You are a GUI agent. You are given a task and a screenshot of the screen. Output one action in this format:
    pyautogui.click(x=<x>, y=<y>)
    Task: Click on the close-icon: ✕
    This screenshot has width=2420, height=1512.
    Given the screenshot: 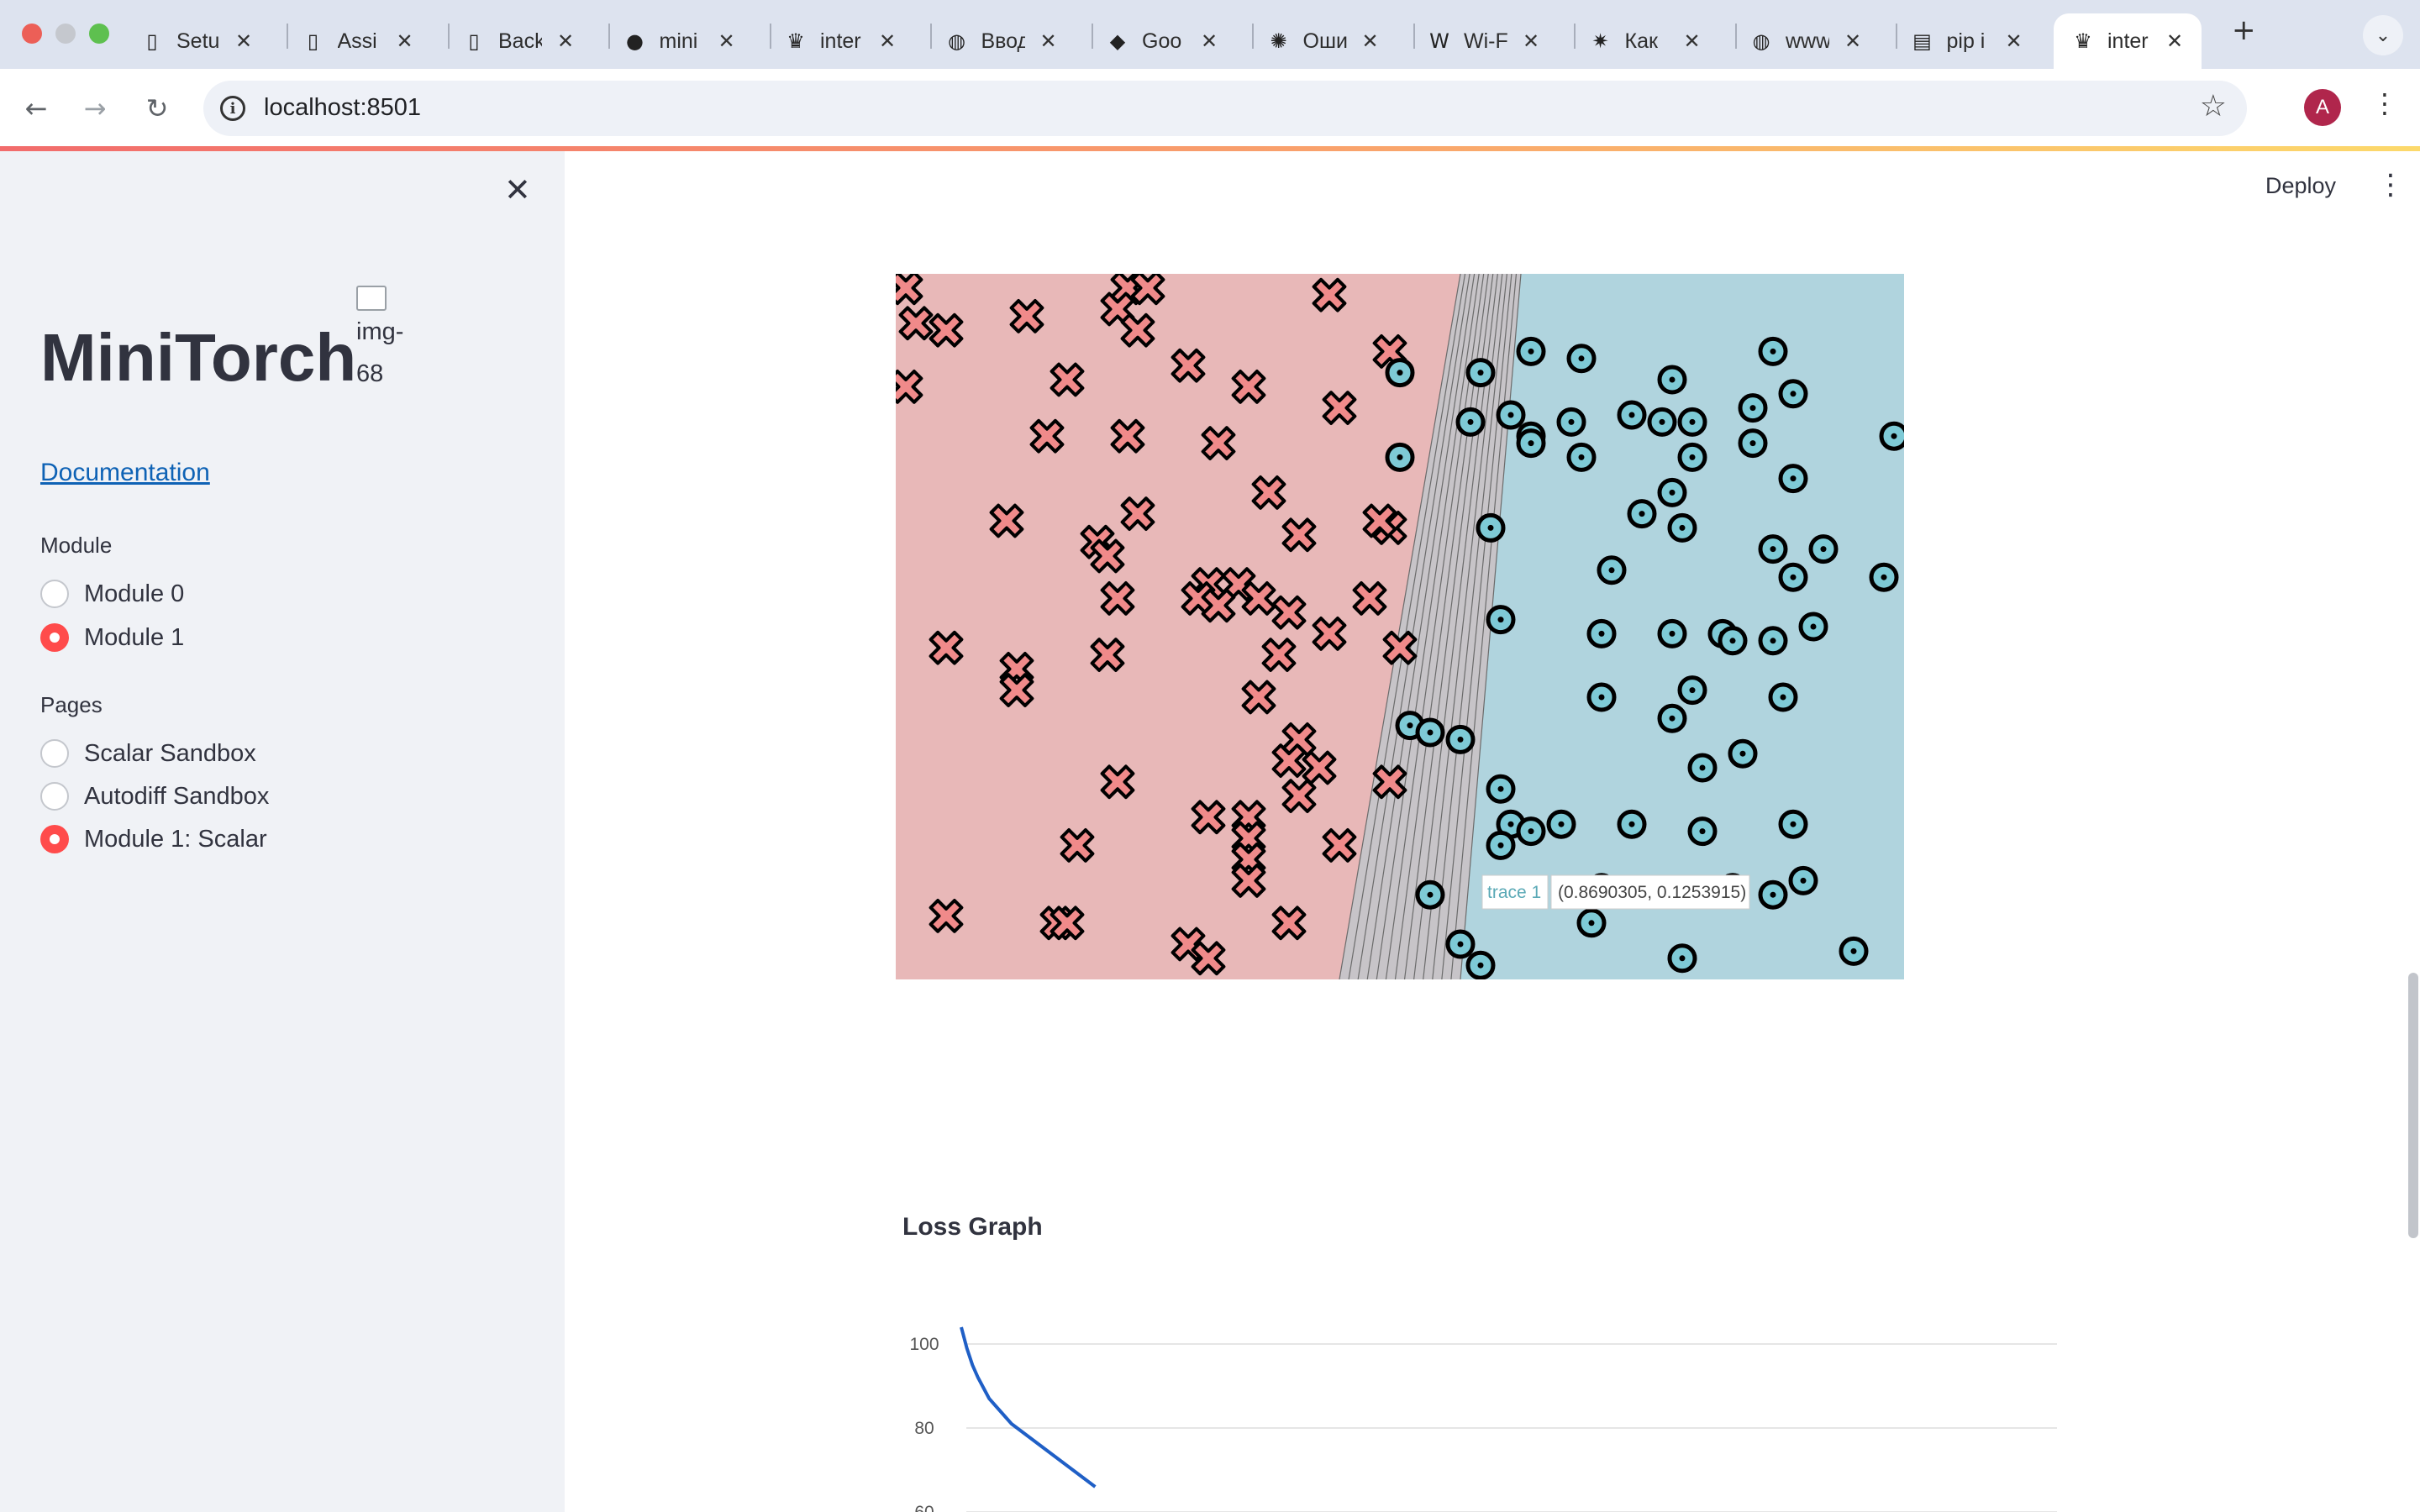 What is the action you would take?
    pyautogui.click(x=517, y=189)
    